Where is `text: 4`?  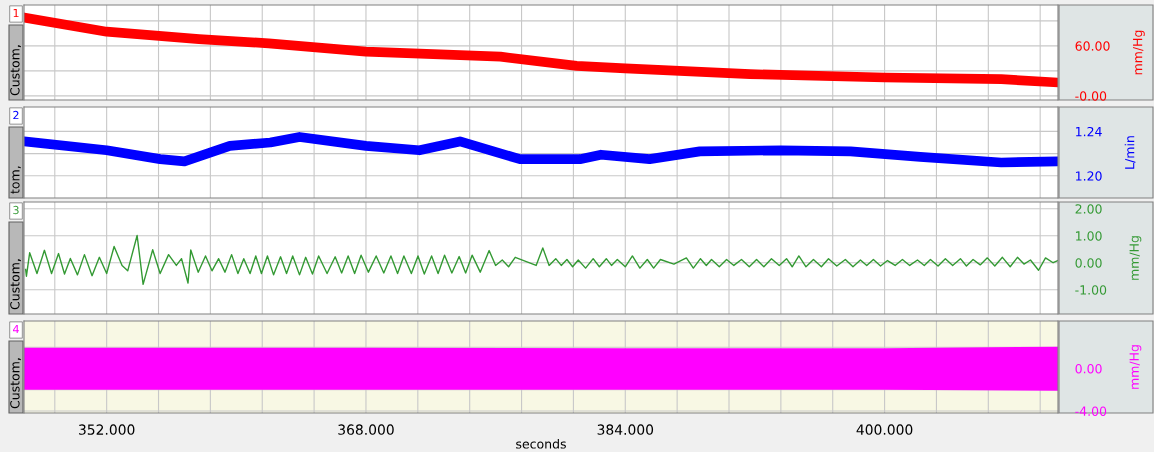 text: 4 is located at coordinates (16, 329).